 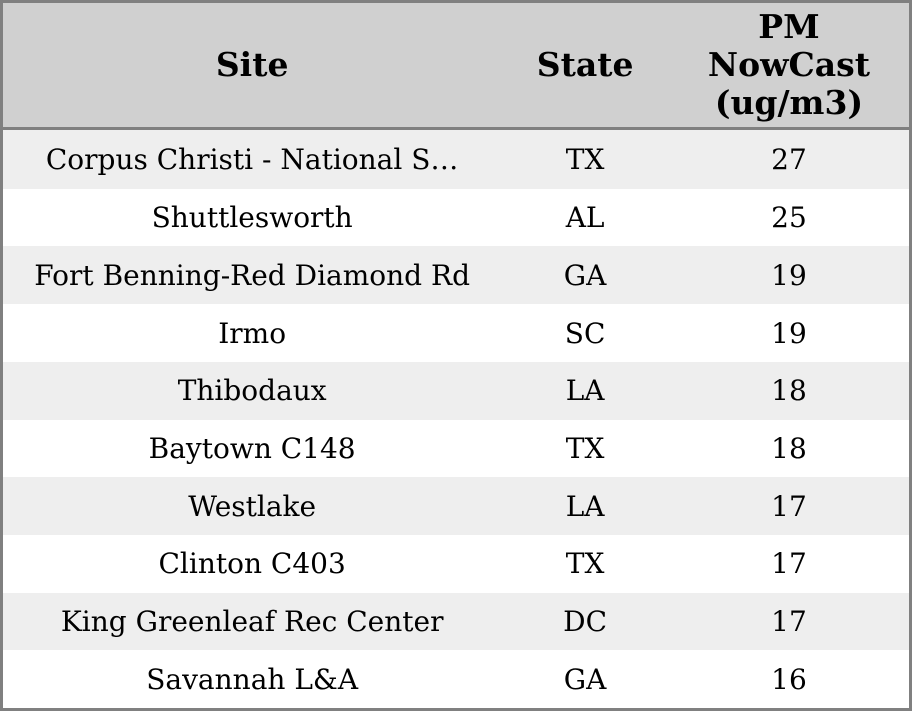 What do you see at coordinates (585, 66) in the screenshot?
I see `header-state: State` at bounding box center [585, 66].